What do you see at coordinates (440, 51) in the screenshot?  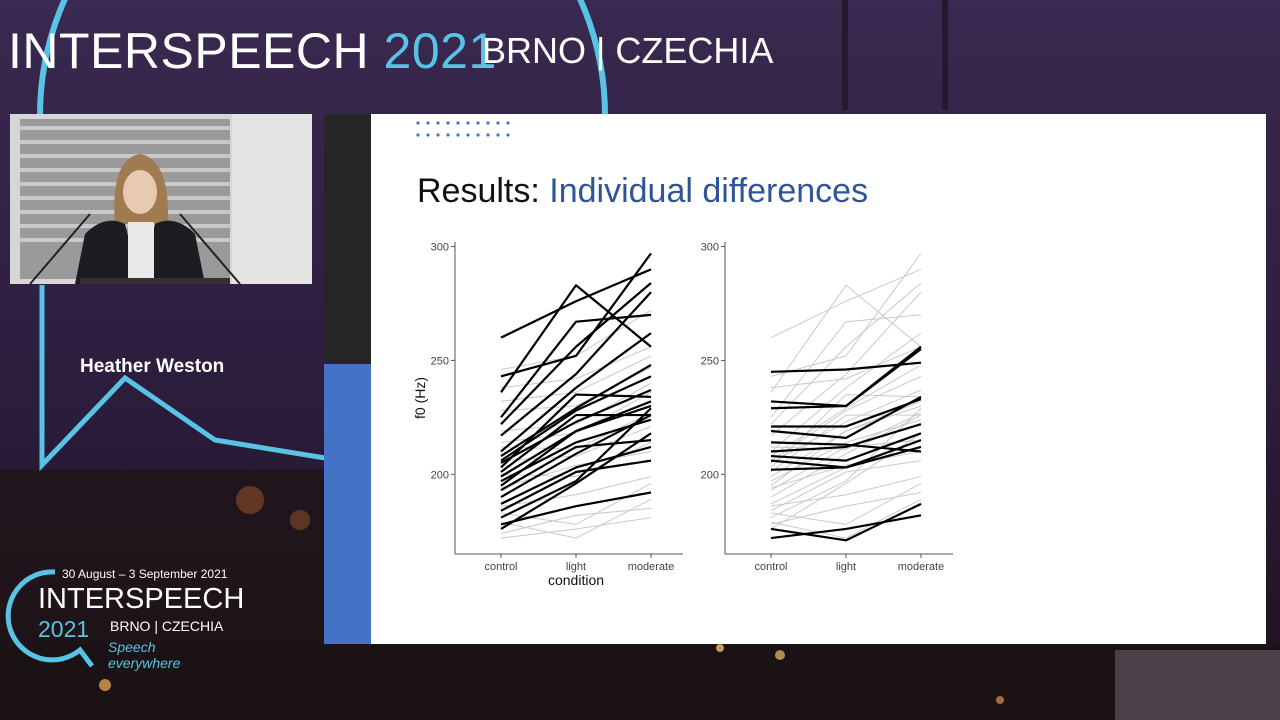 I see `event-year: 2021` at bounding box center [440, 51].